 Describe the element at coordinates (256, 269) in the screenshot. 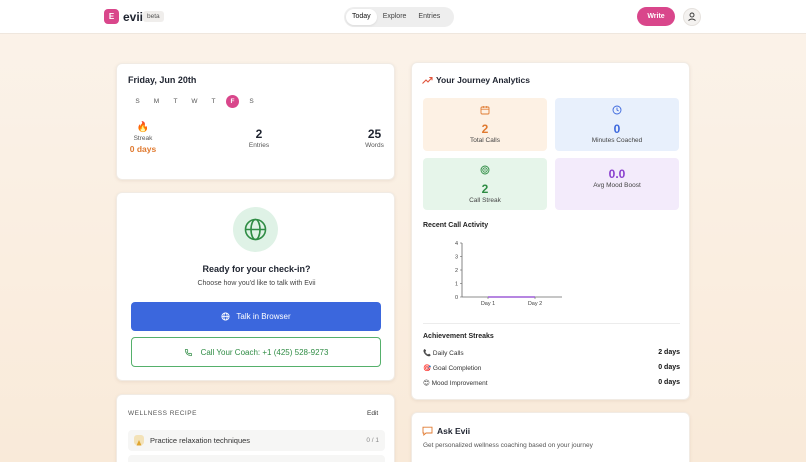

I see `checkin-title: Ready for your check-in?` at that location.